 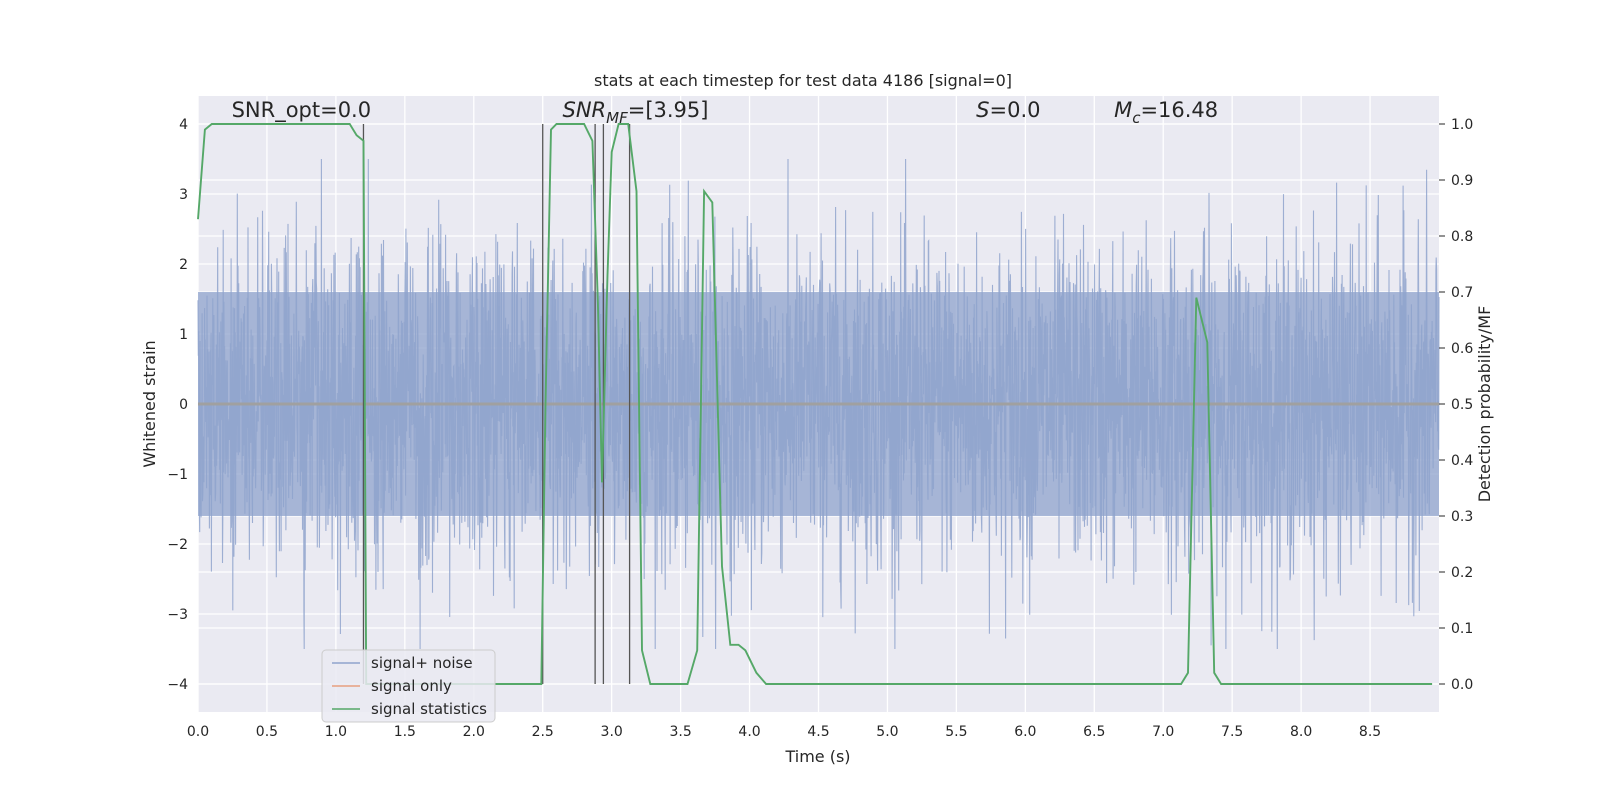 What do you see at coordinates (612, 732) in the screenshot?
I see `x-tick-label-6: 3.0` at bounding box center [612, 732].